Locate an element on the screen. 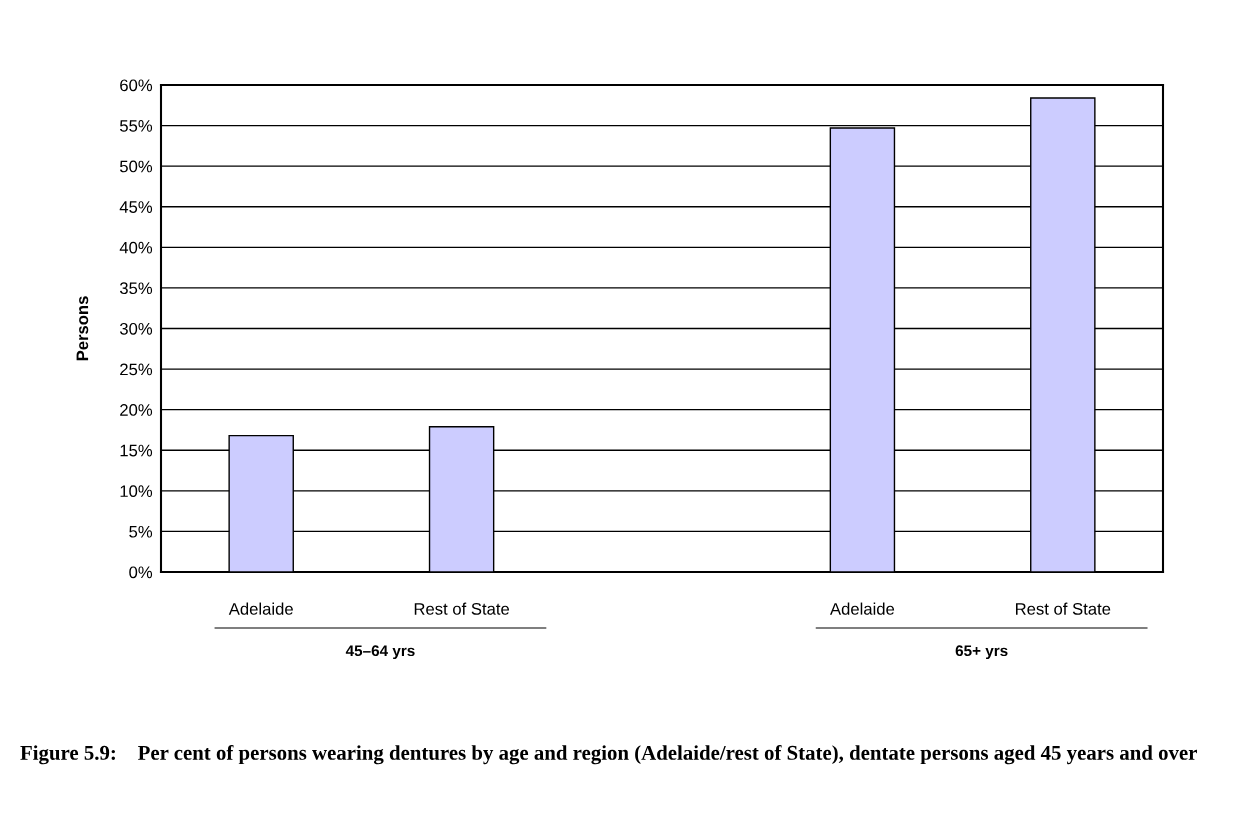  y-tick-label: 15% is located at coordinates (136, 450).